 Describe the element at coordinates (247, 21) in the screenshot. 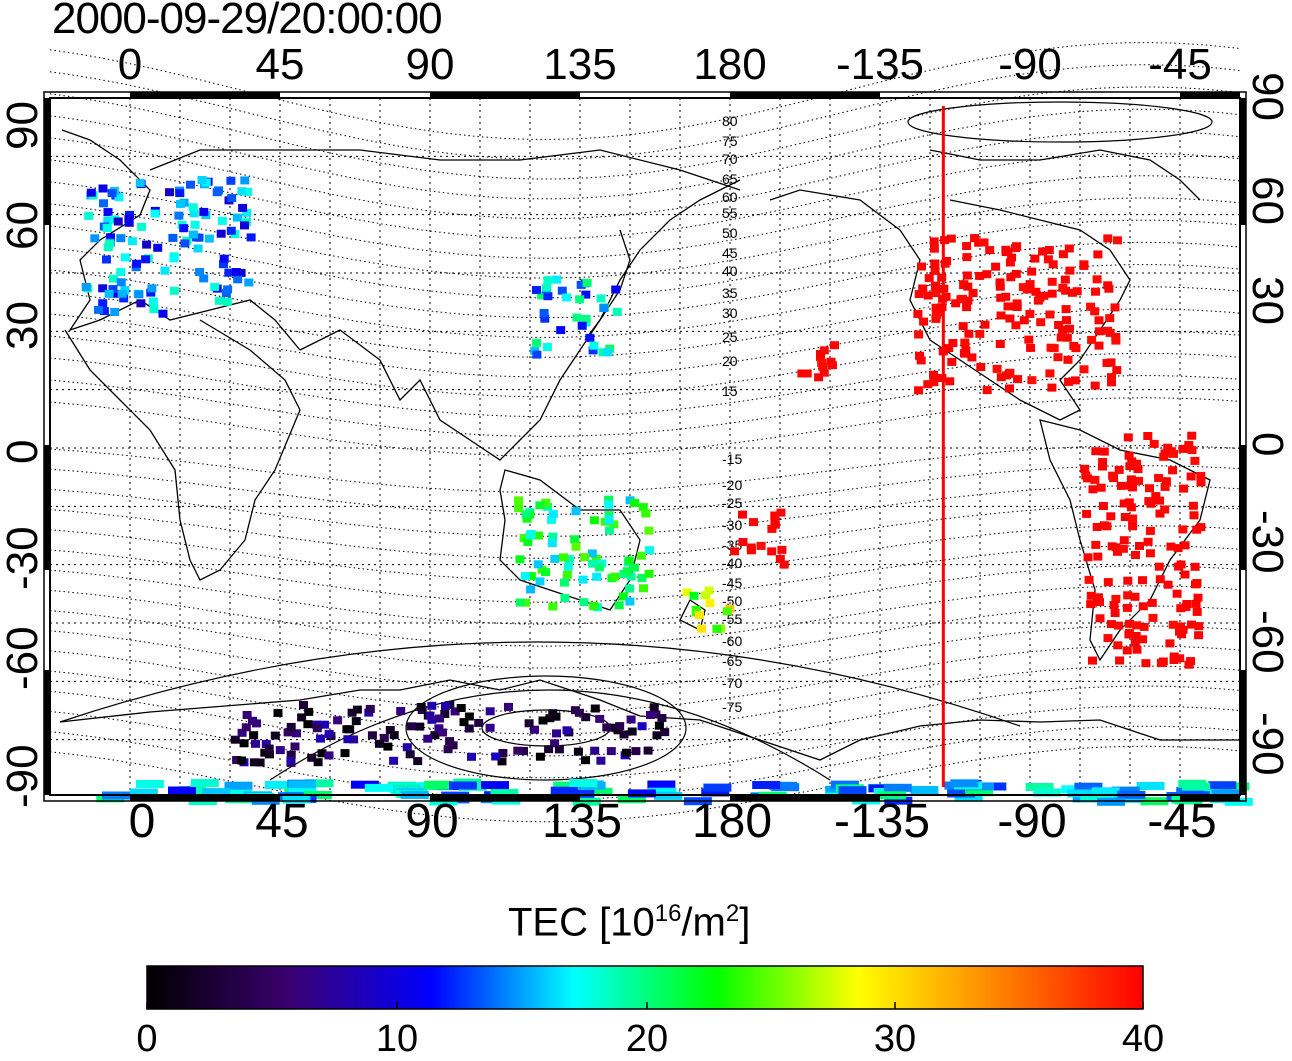

I see `map-title: 2000-09-29/20:00:00` at that location.